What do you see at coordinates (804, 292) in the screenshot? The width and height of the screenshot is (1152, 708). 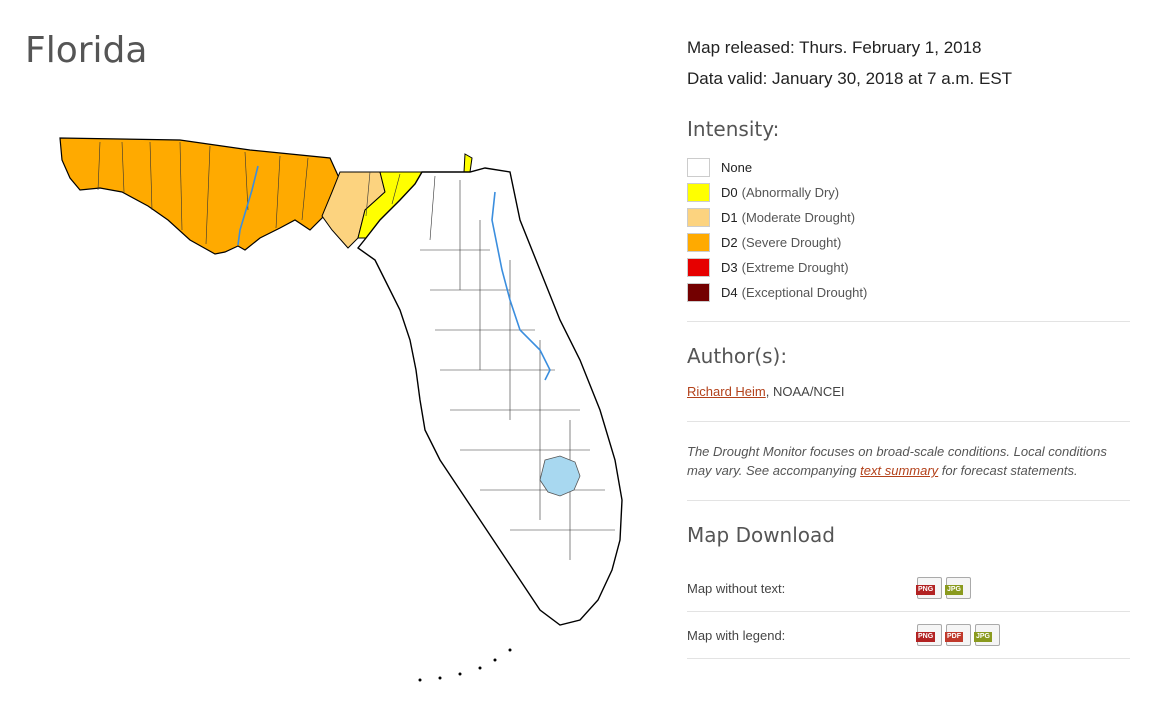 I see `legend-description: (Exceptional Drought)` at bounding box center [804, 292].